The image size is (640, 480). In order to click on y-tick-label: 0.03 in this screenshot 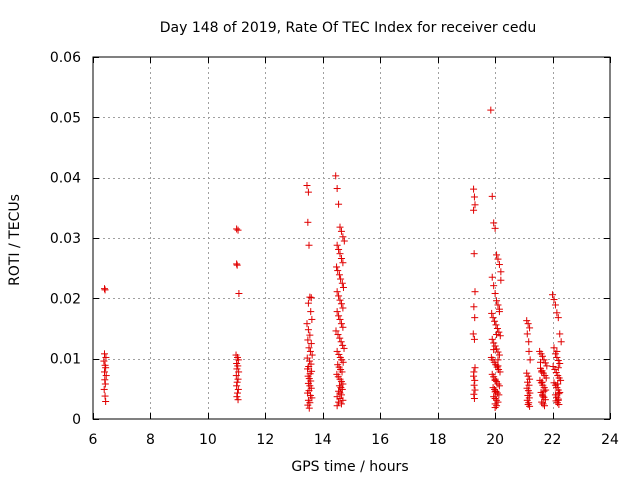, I will do `click(65, 239)`.